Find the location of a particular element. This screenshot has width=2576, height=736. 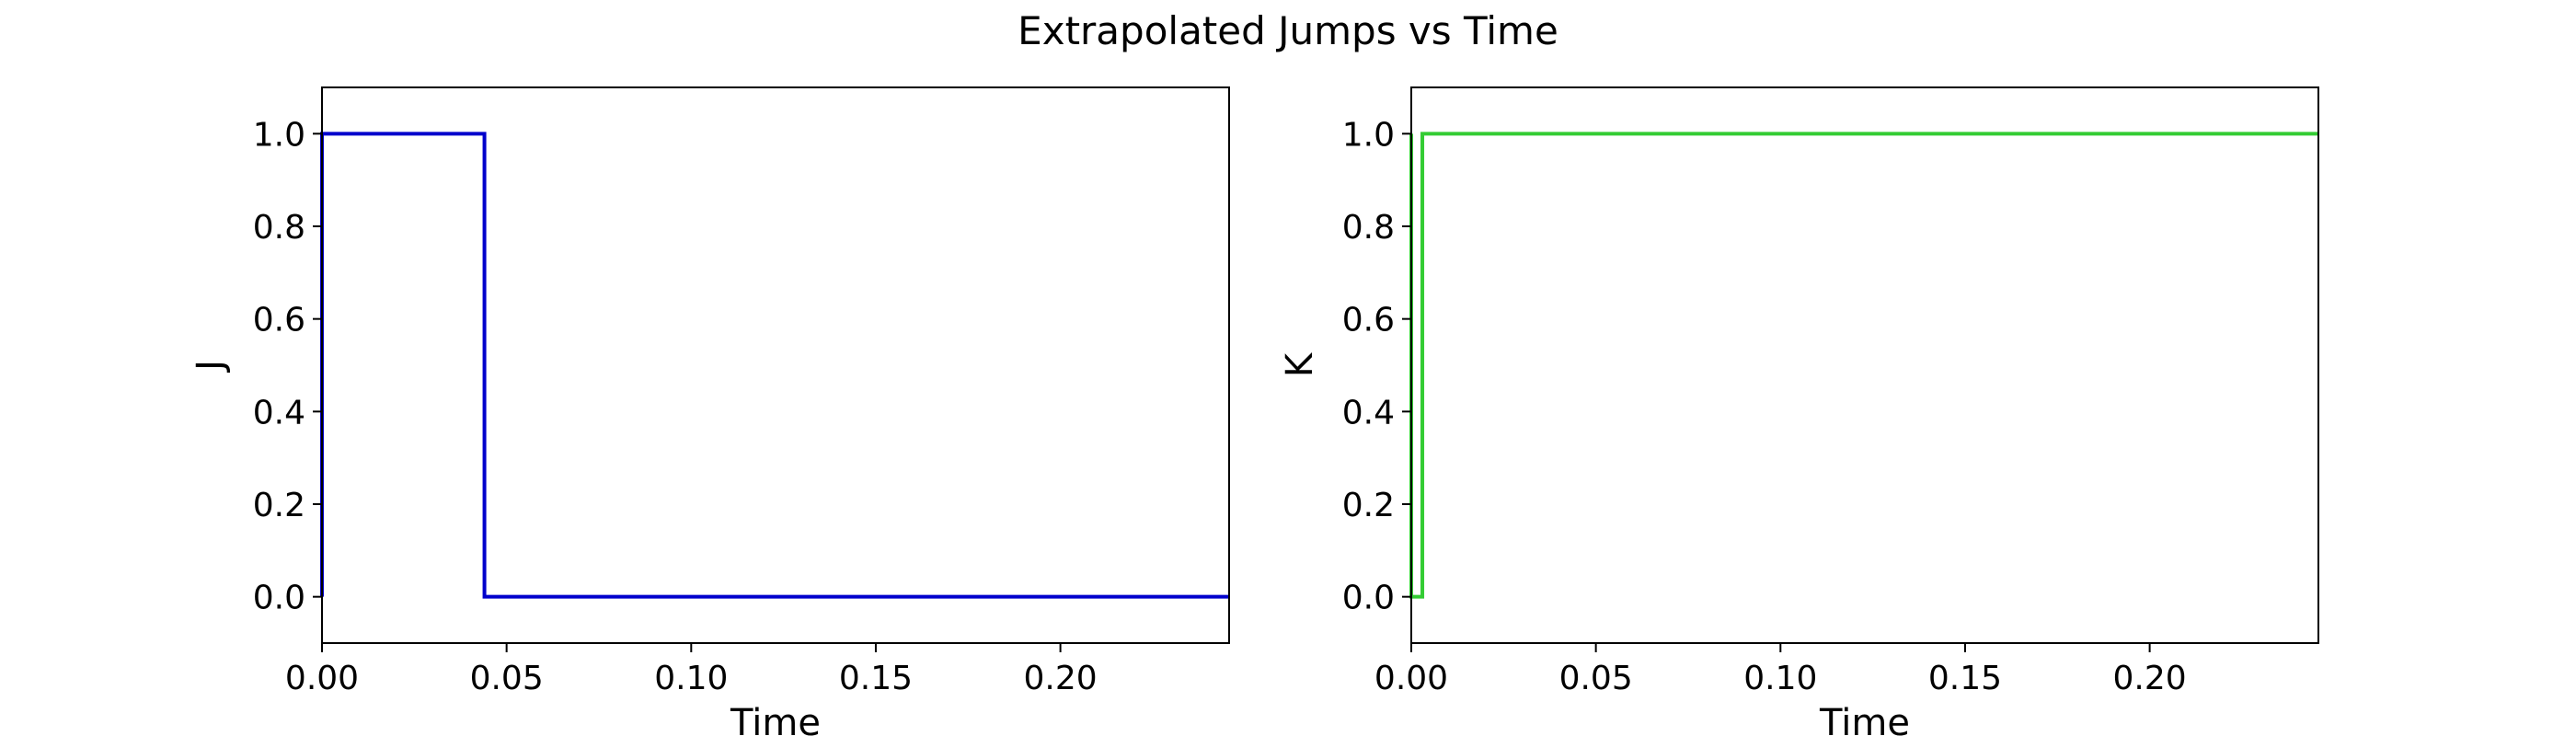

y-axis-label: K is located at coordinates (1300, 364).